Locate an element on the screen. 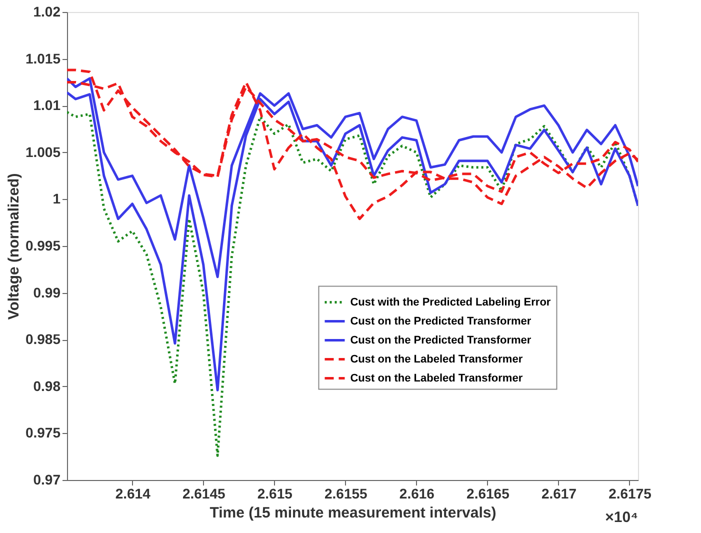  x-tick-label: 2.614 is located at coordinates (133, 494).